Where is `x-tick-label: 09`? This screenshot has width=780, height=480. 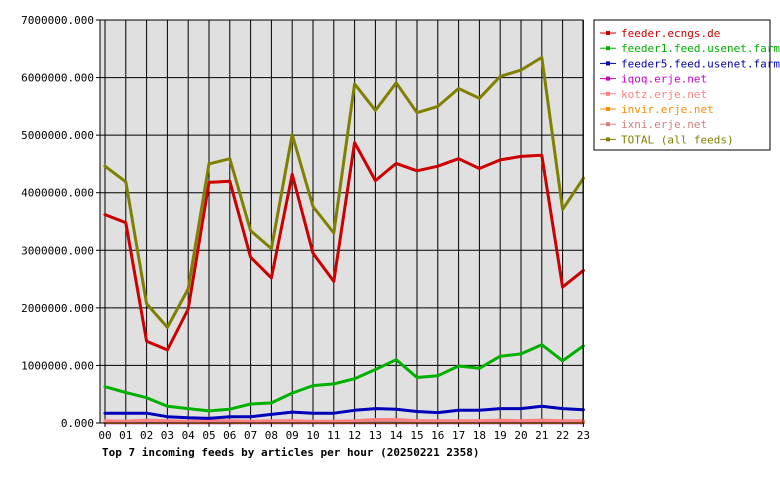 x-tick-label: 09 is located at coordinates (292, 435).